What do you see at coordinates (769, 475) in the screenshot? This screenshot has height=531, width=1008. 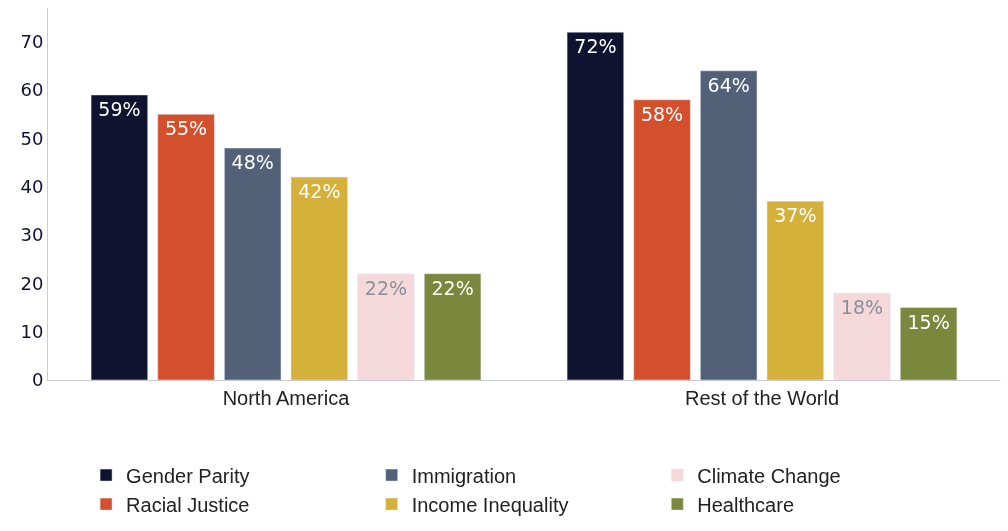 I see `legend-label: Climate Change` at bounding box center [769, 475].